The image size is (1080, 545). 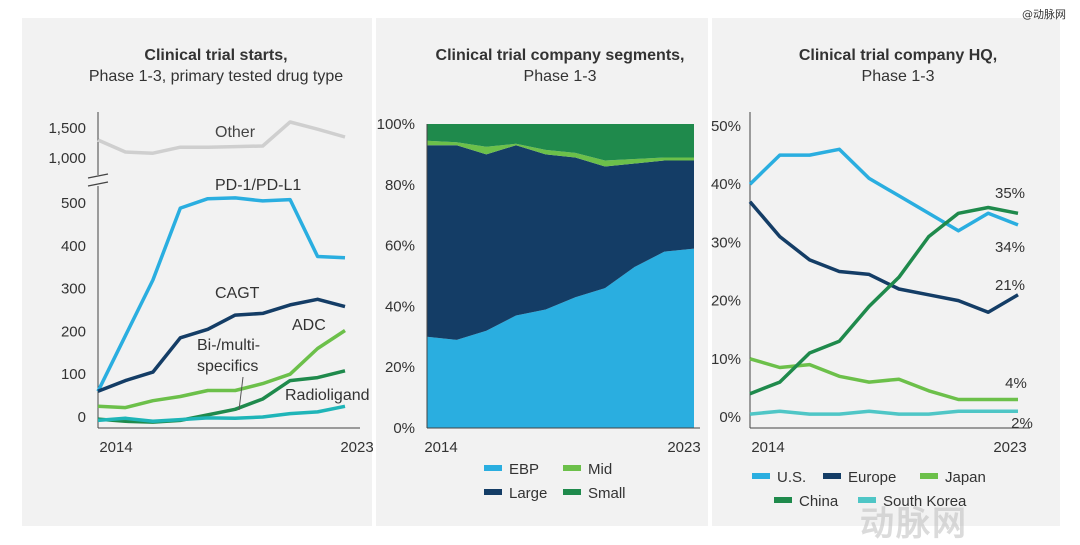 What do you see at coordinates (493, 468) in the screenshot?
I see `legend-swatch-ebp` at bounding box center [493, 468].